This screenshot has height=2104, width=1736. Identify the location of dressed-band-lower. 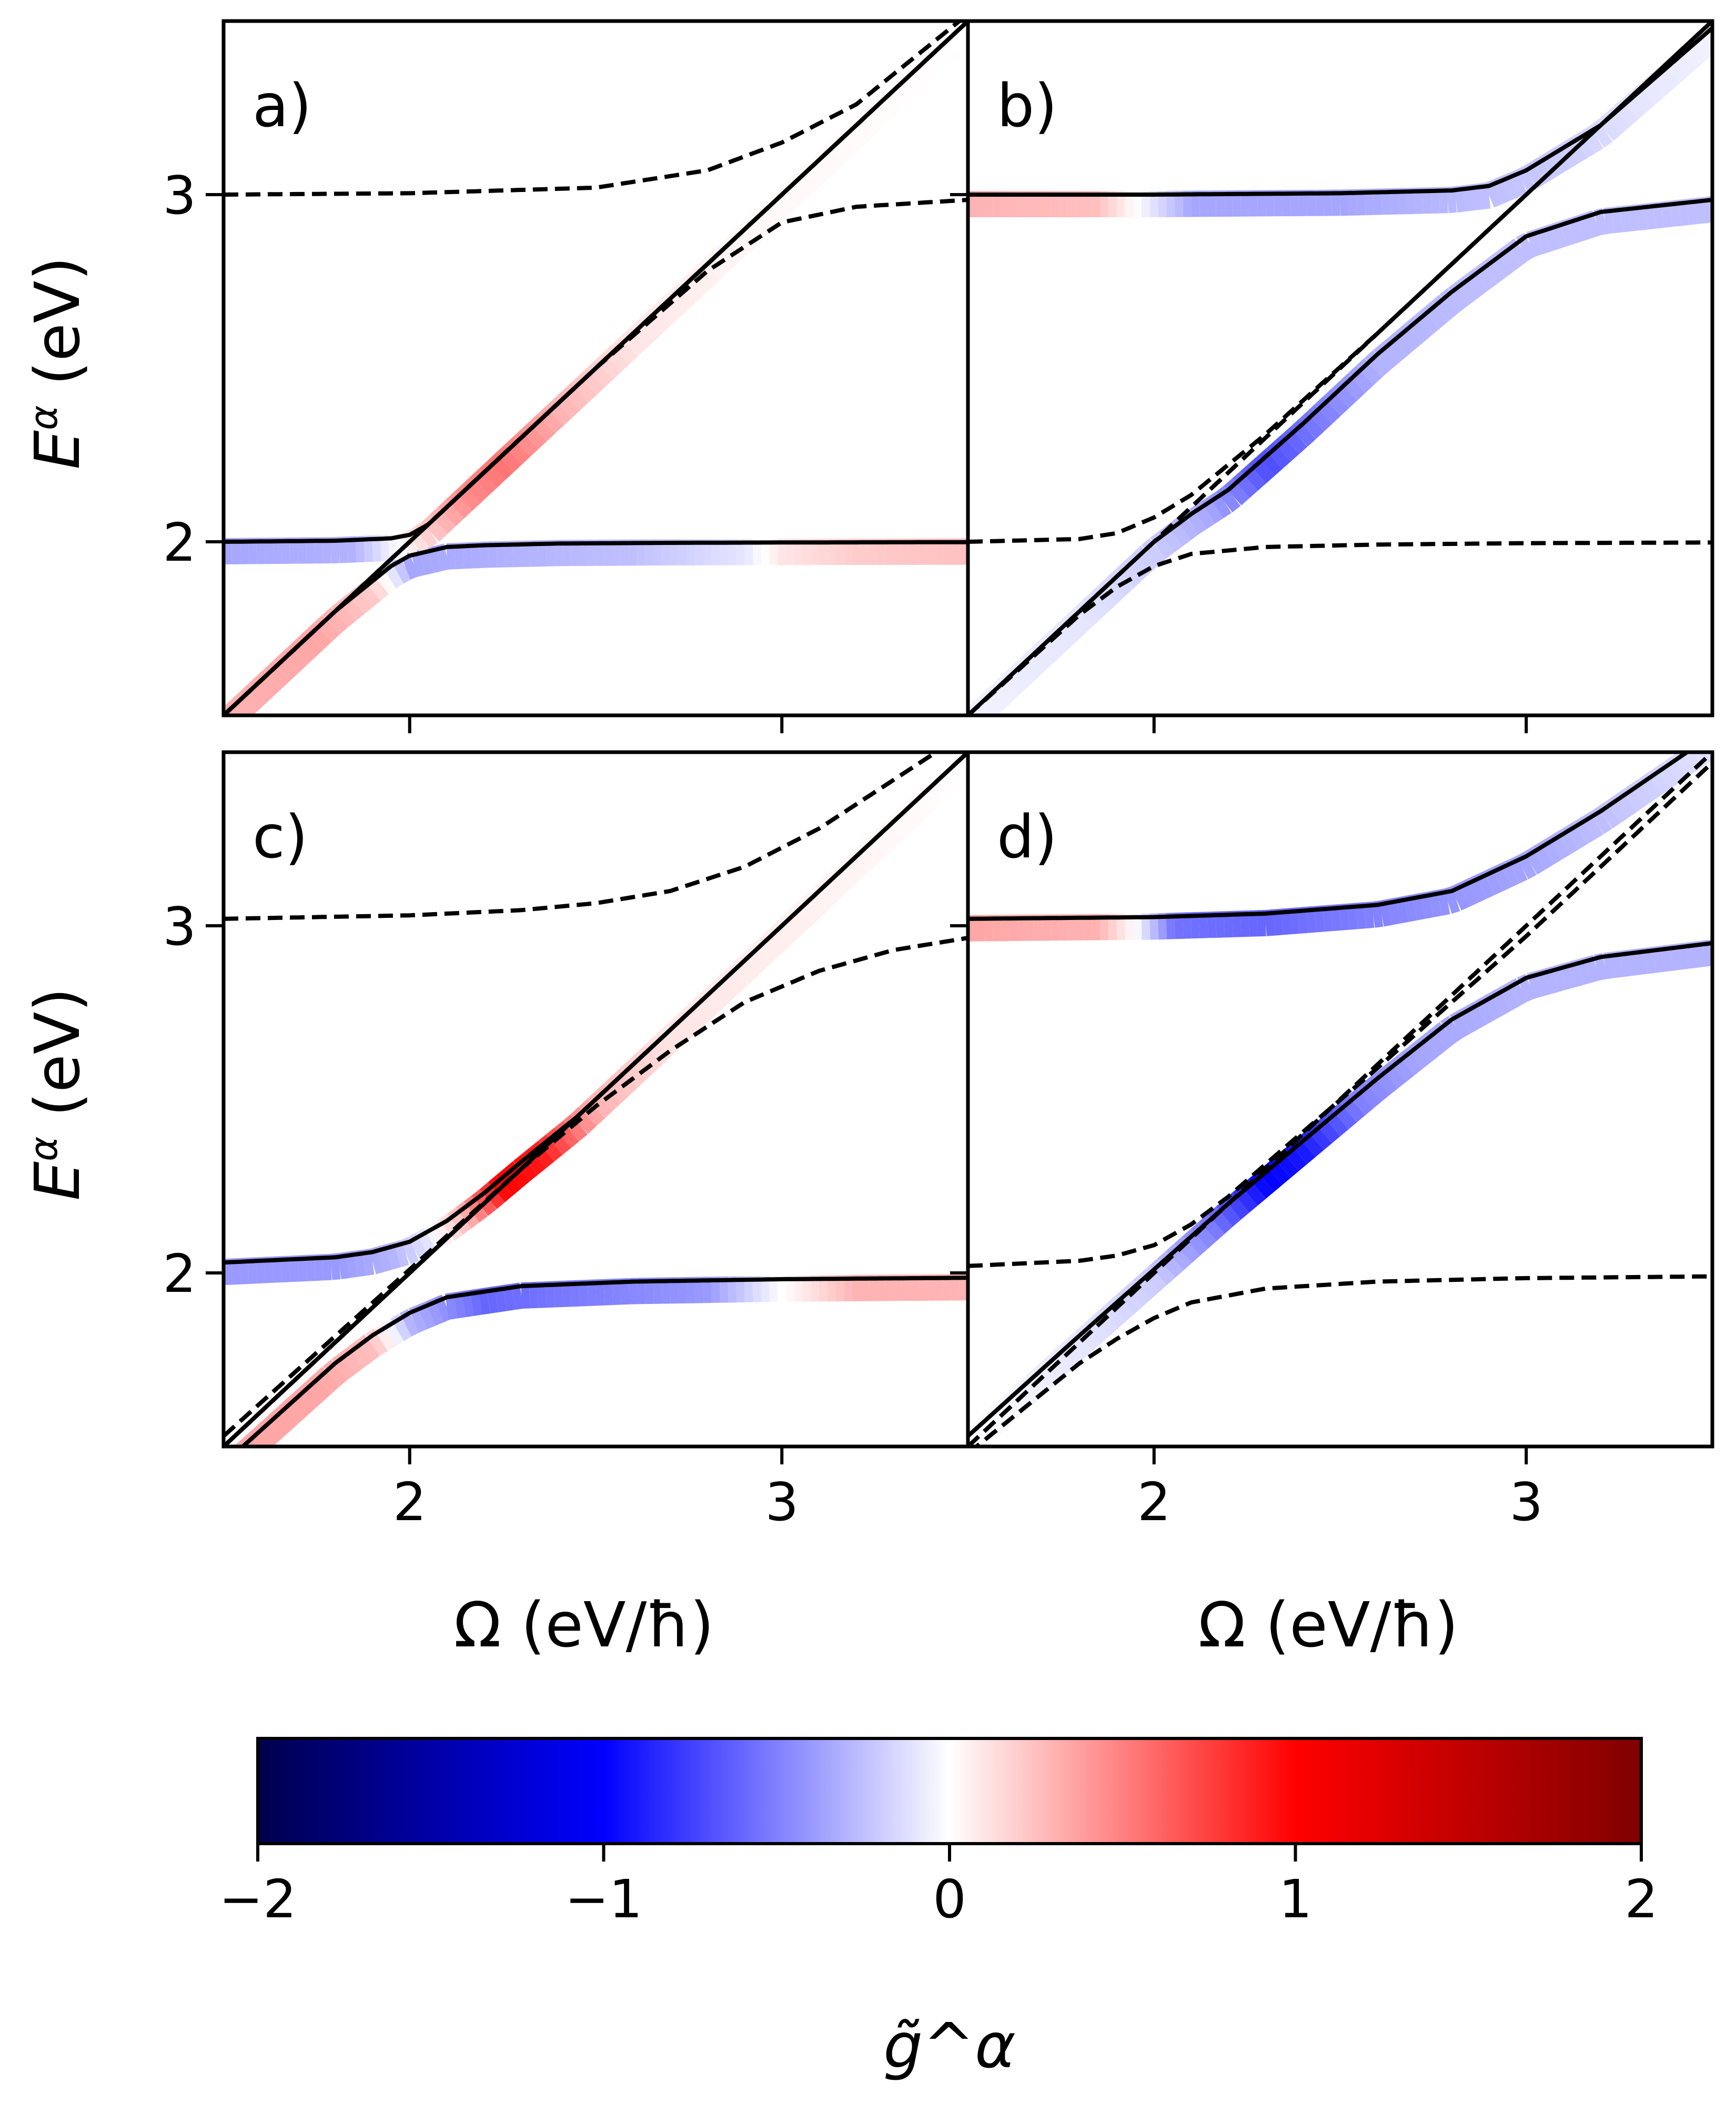
(603, 1361).